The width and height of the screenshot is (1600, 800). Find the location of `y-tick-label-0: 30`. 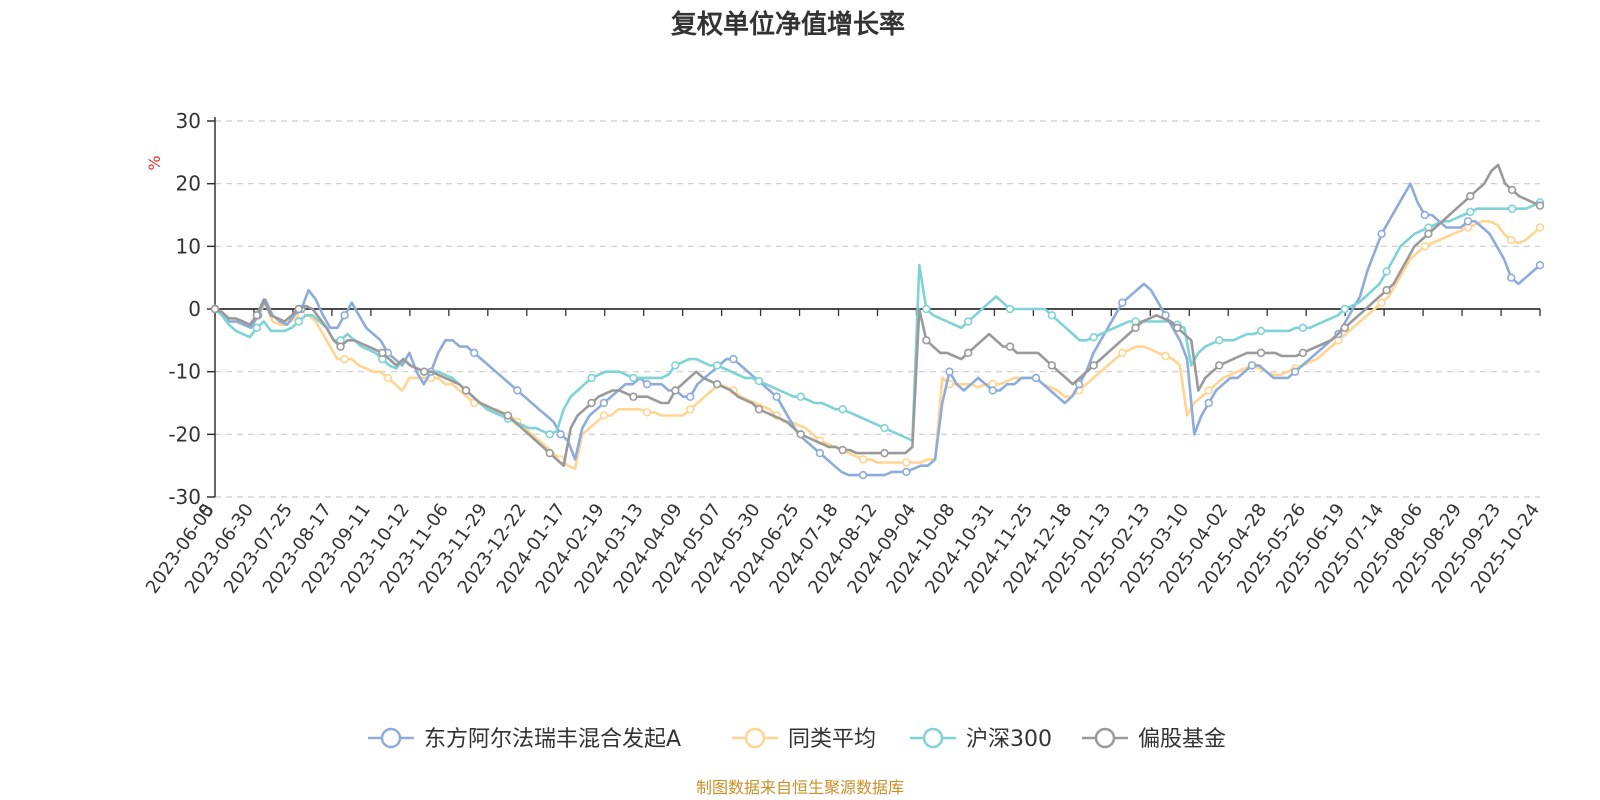

y-tick-label-0: 30 is located at coordinates (188, 121).